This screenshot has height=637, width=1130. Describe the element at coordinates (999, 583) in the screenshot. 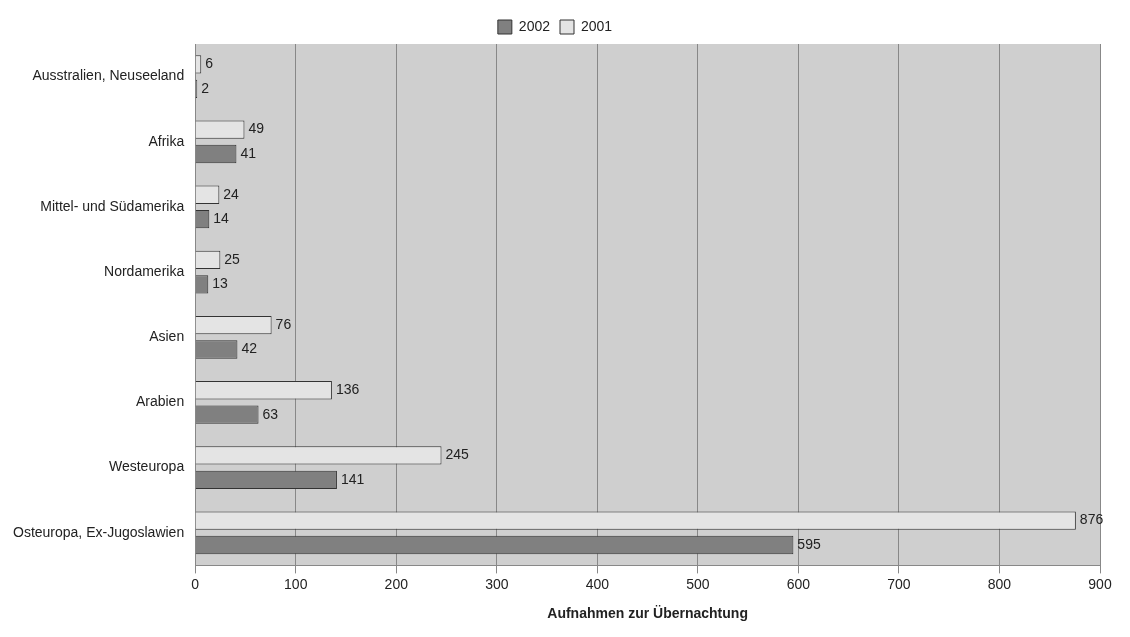

I see `x-tick-label: 800` at that location.